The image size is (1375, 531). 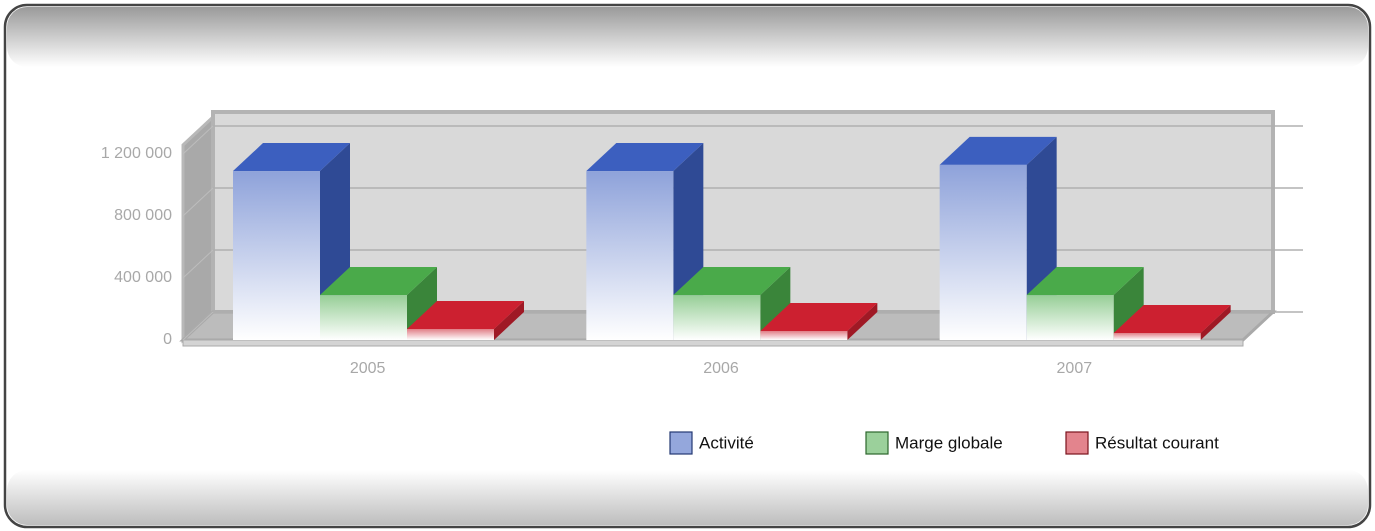 What do you see at coordinates (136, 153) in the screenshot?
I see `y-tick-label: 1 200 000` at bounding box center [136, 153].